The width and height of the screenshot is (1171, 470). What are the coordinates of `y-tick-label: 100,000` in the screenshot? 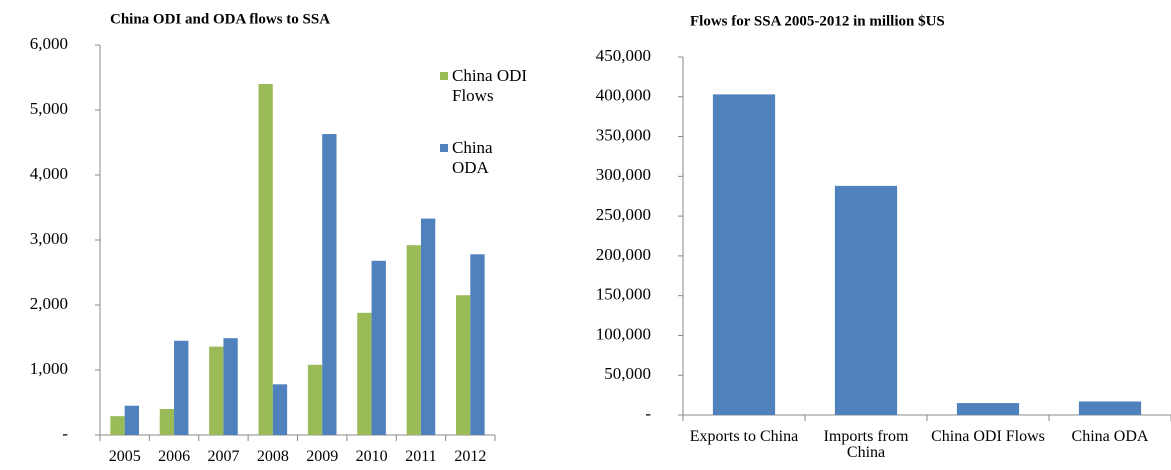 It's located at (623, 333).